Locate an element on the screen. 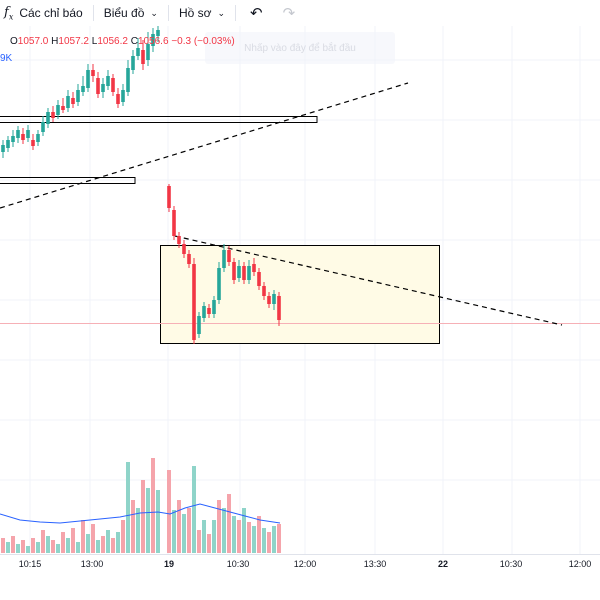 Image resolution: width=600 pixels, height=600 pixels. time-axis: 10:15 13:00 19 10:30 12:00 13:30 22 10:30 12:00 is located at coordinates (300, 565).